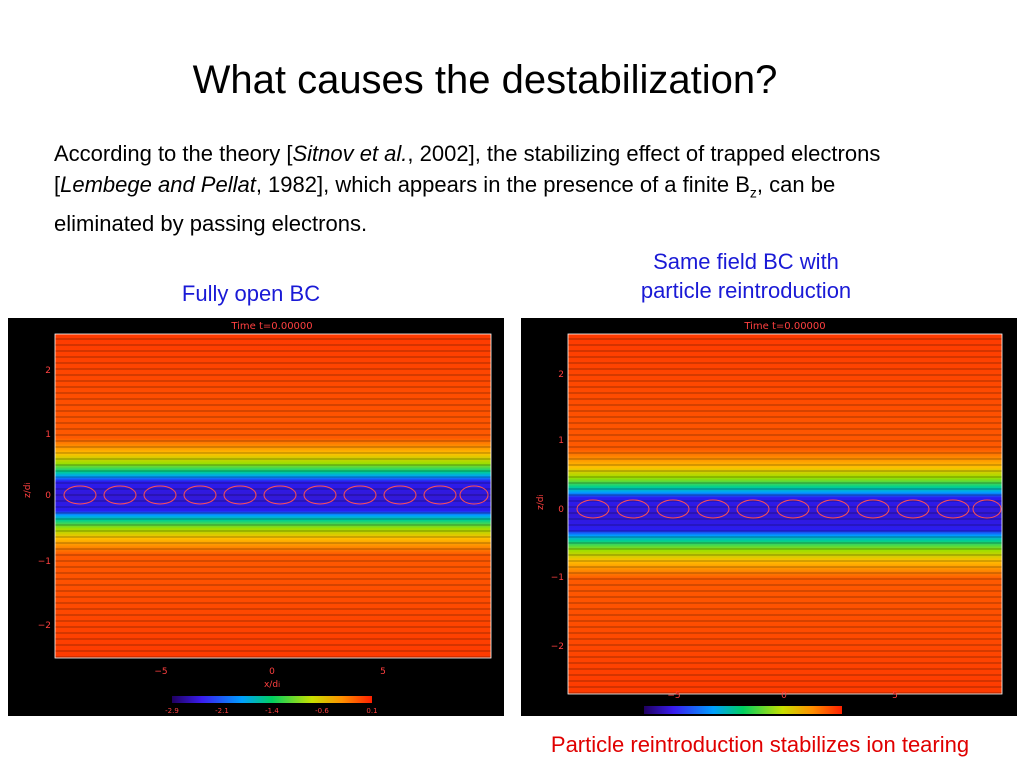 This screenshot has width=1024, height=768. I want to click on left-ytick: −2, so click(44, 626).